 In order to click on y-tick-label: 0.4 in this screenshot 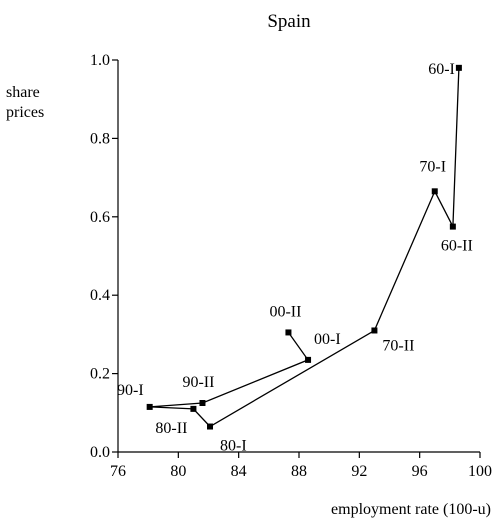, I will do `click(100, 295)`.